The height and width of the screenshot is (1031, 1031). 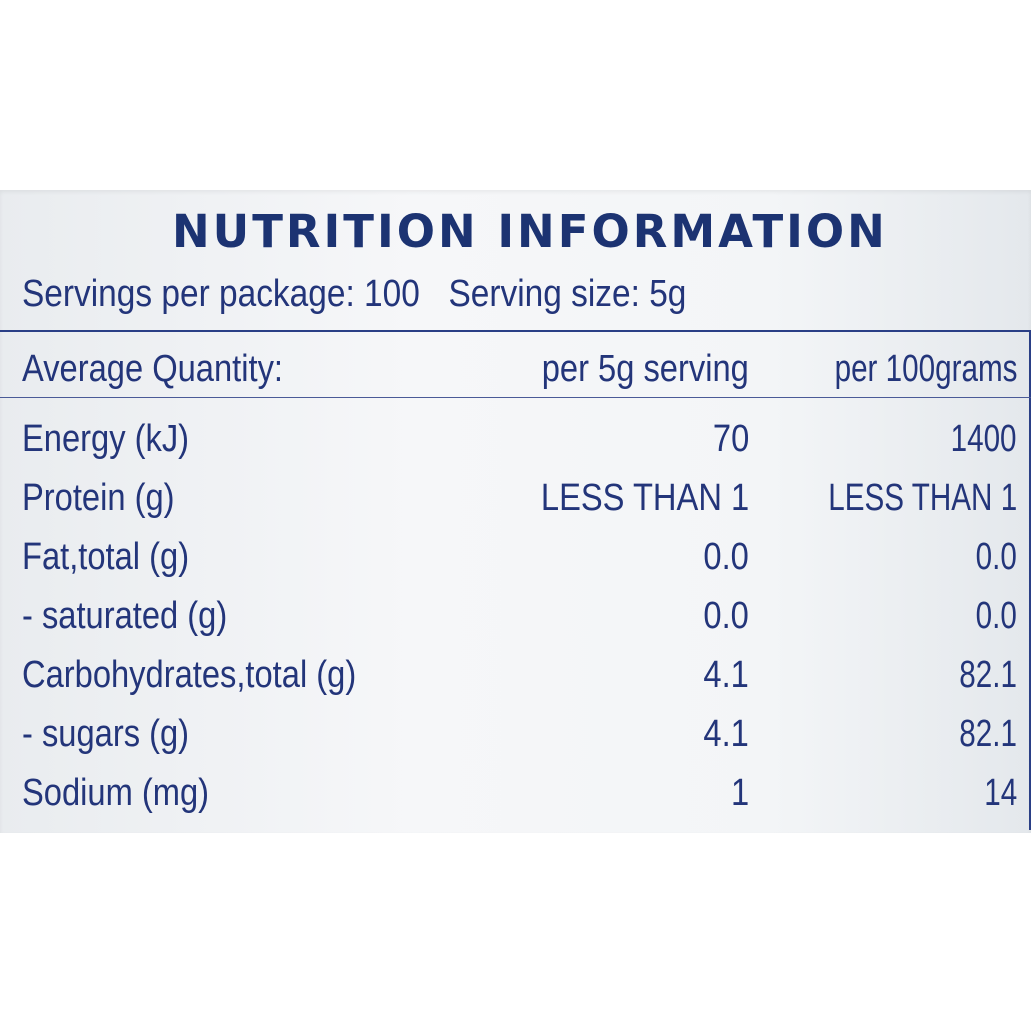 What do you see at coordinates (515, 675) in the screenshot?
I see `table-row-carbohydrates: Carbohydrates,total (g) 4.1 82.1` at bounding box center [515, 675].